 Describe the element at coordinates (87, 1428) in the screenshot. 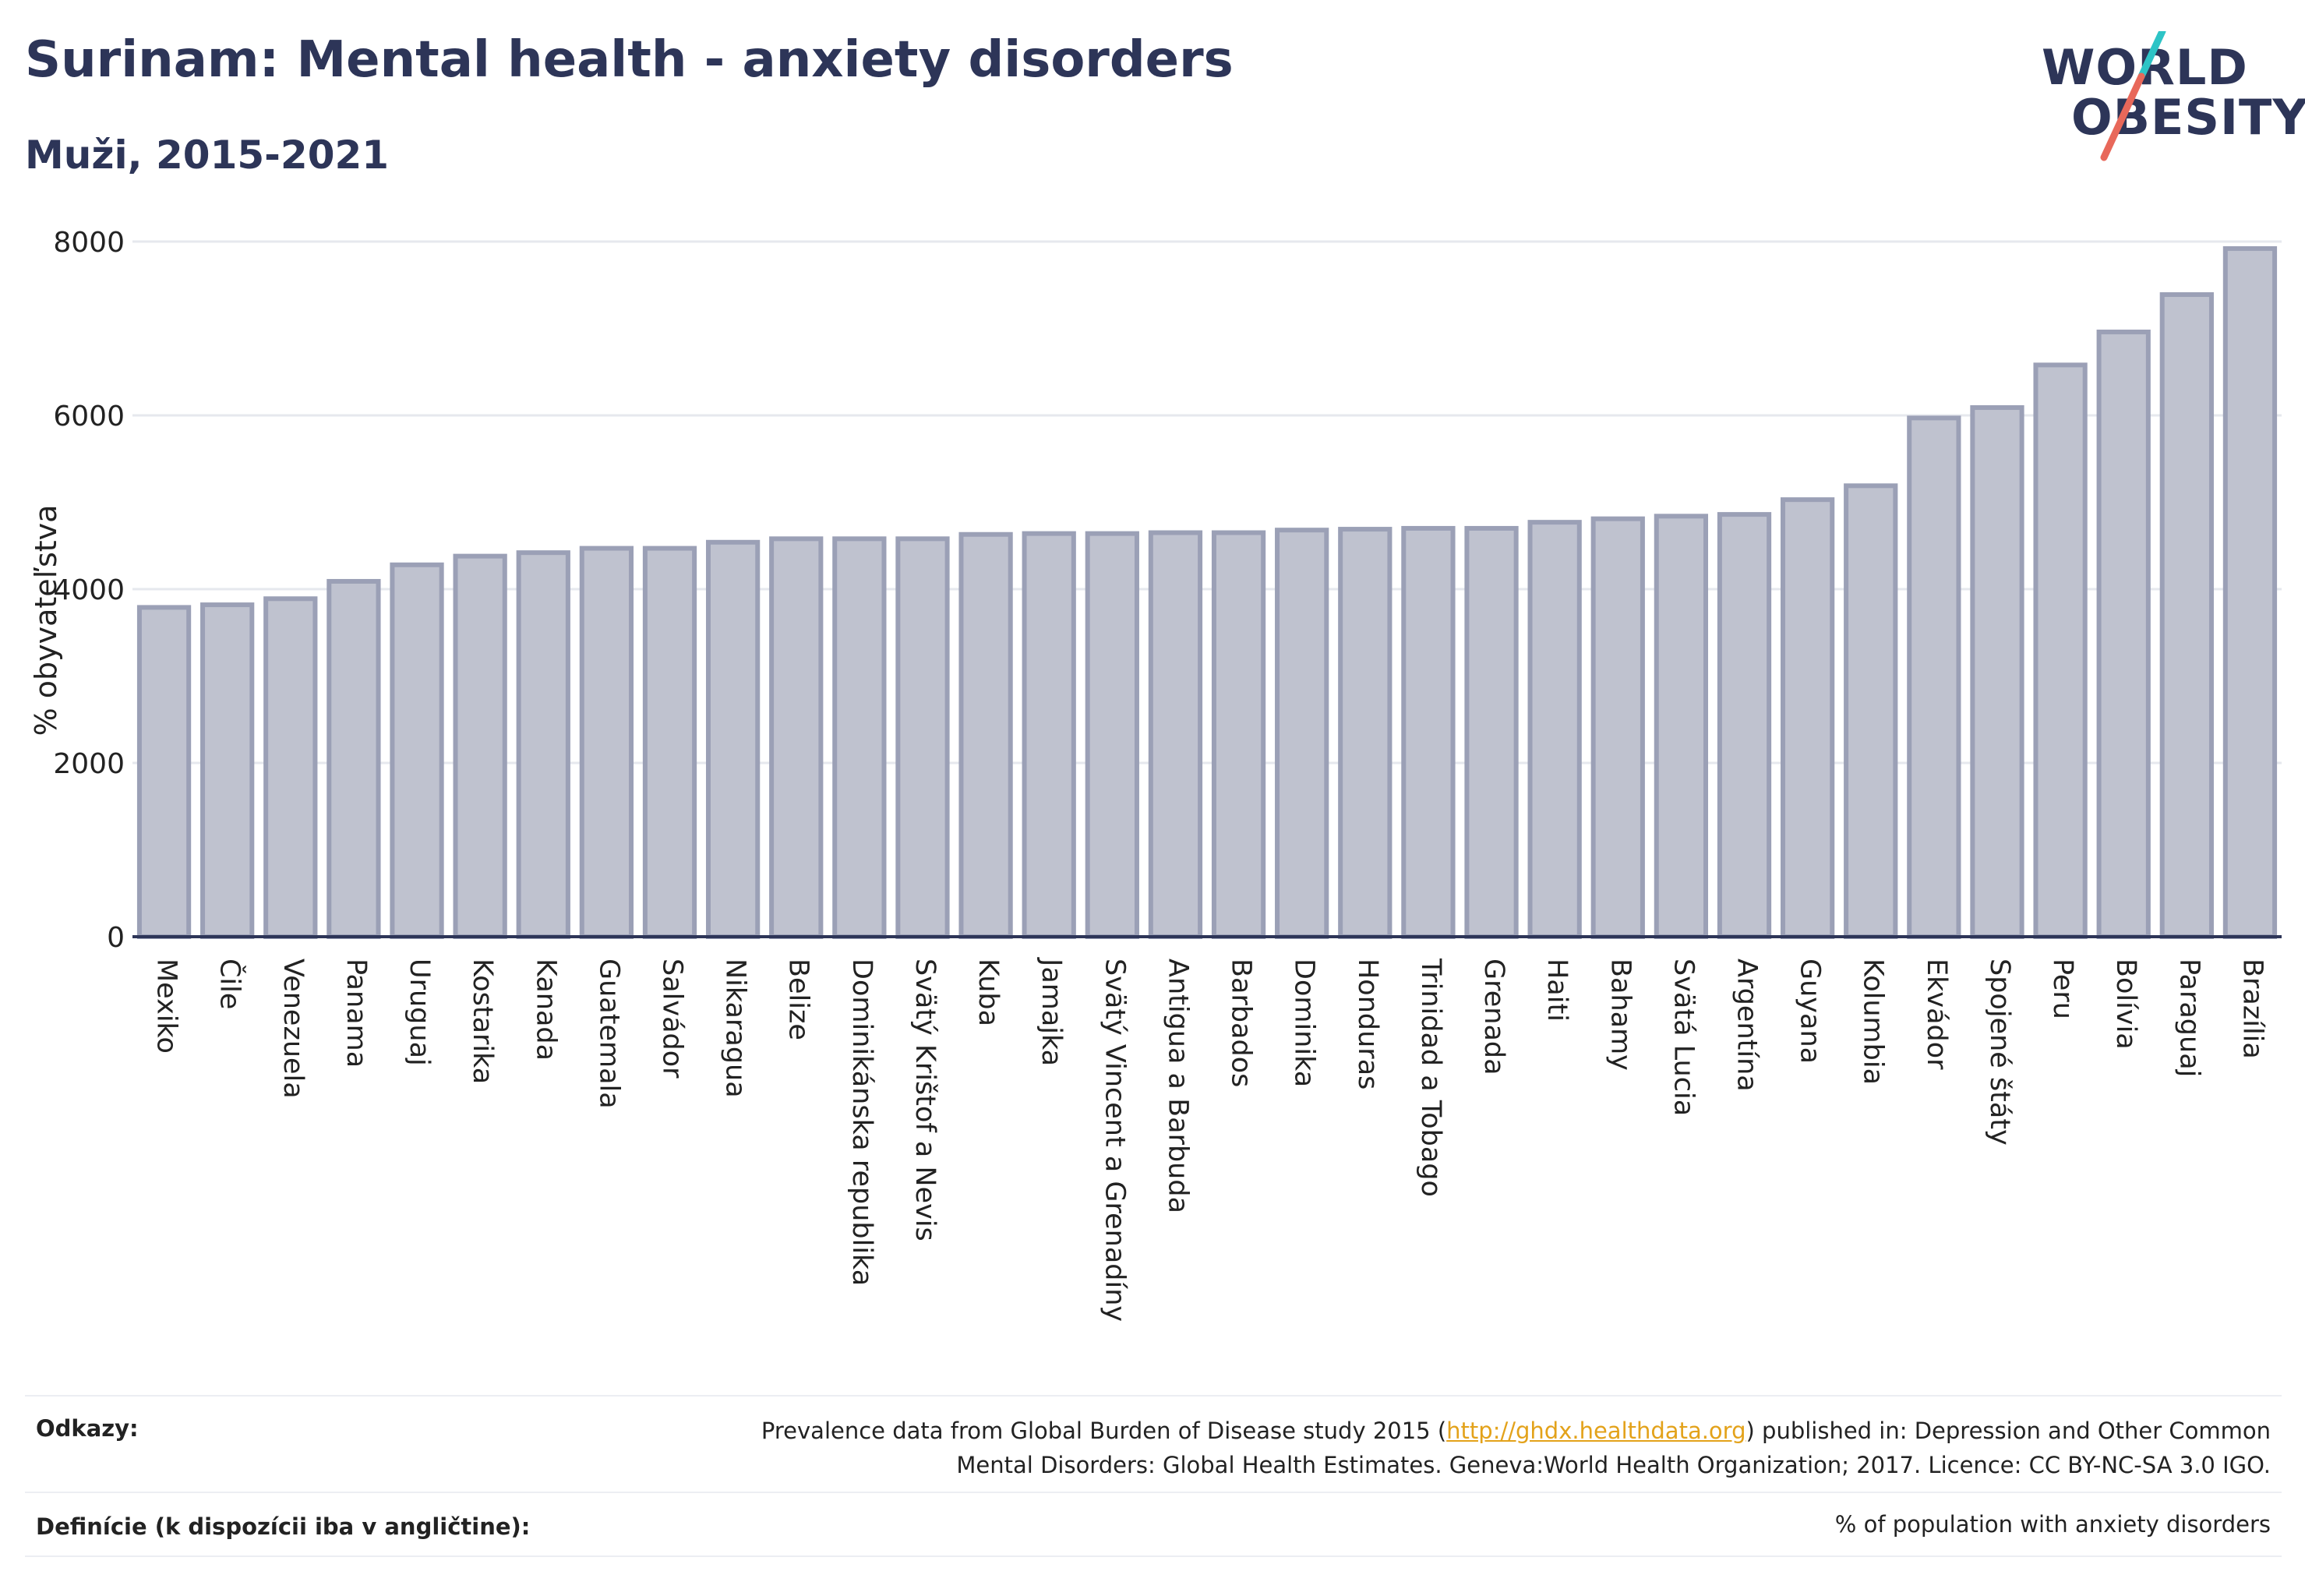

I see `sources-label: Odkazy:` at that location.